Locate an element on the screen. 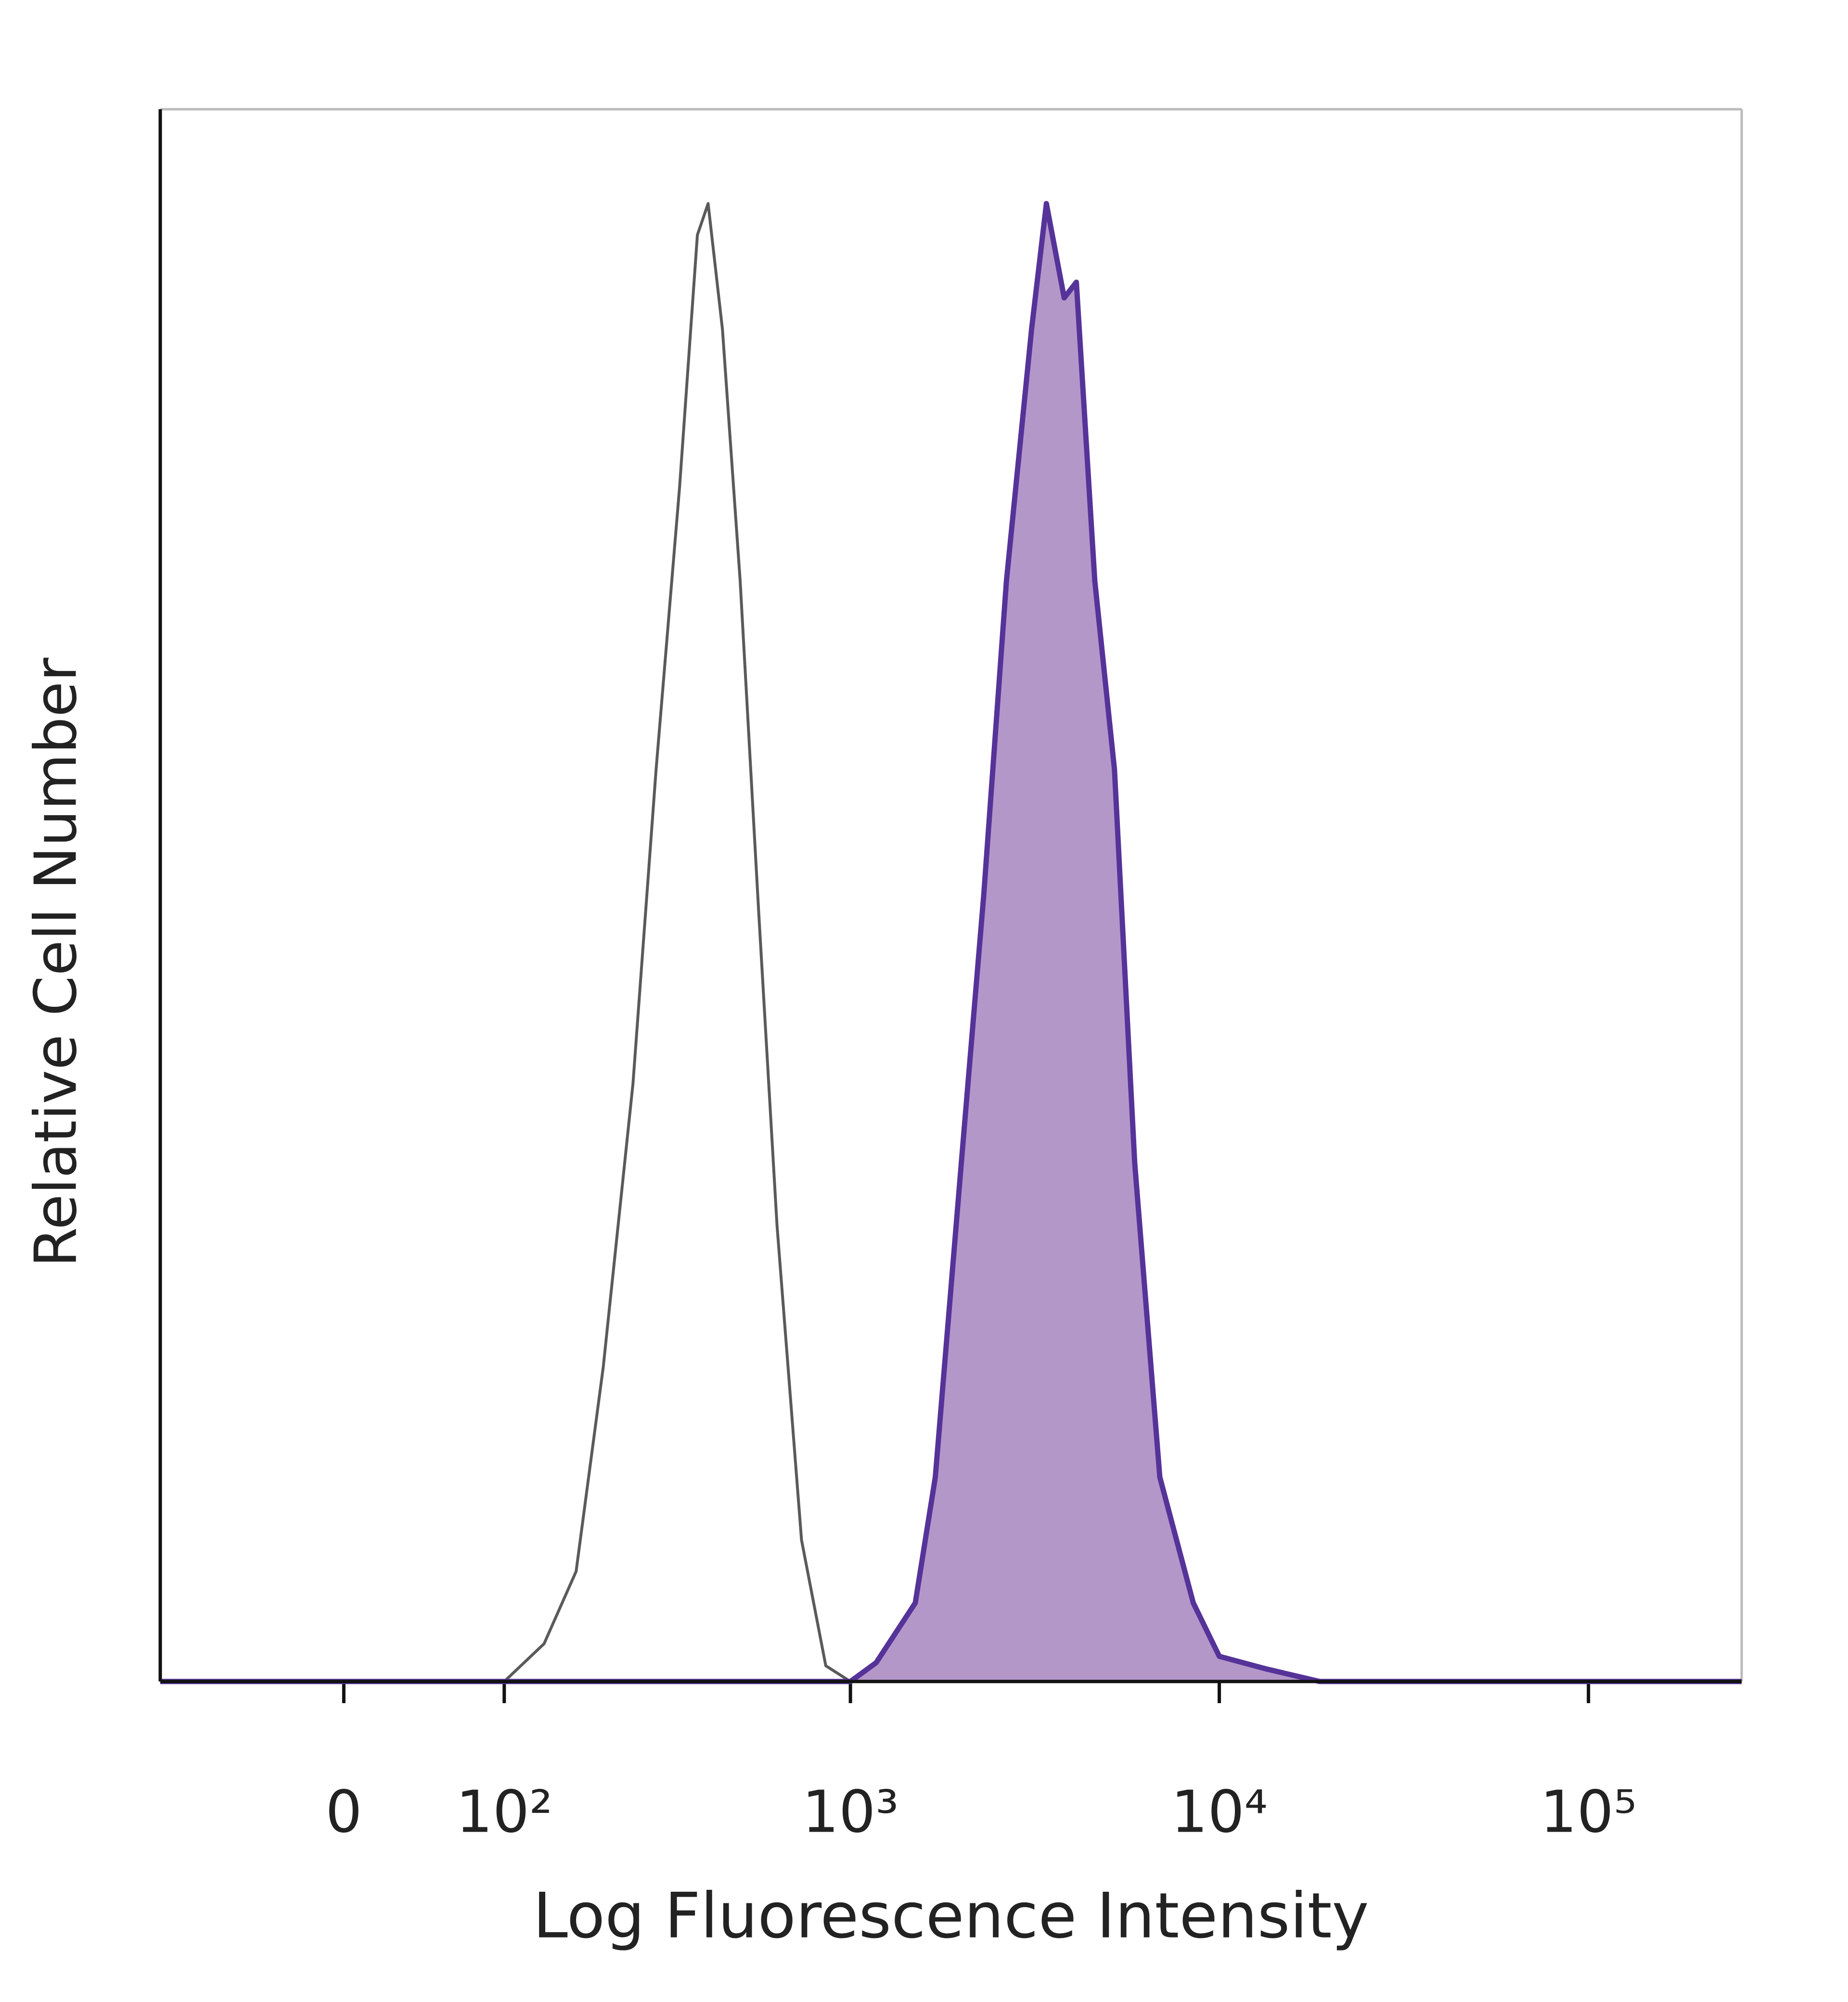 The image size is (1848, 2002). x-tick-label: 0 is located at coordinates (343, 1812).